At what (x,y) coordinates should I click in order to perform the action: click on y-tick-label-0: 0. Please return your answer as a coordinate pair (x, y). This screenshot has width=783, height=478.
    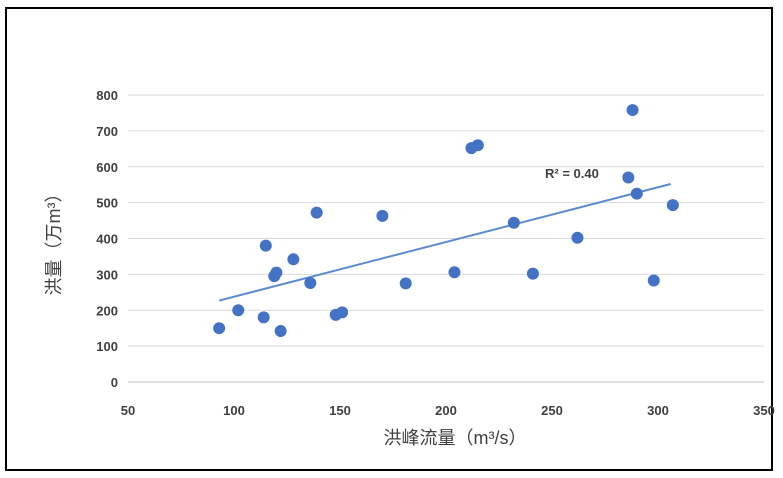
    Looking at the image, I should click on (114, 382).